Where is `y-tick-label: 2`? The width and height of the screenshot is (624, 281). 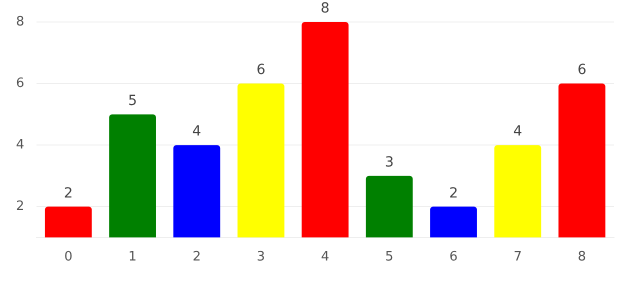
y-tick-label: 2 is located at coordinates (20, 206).